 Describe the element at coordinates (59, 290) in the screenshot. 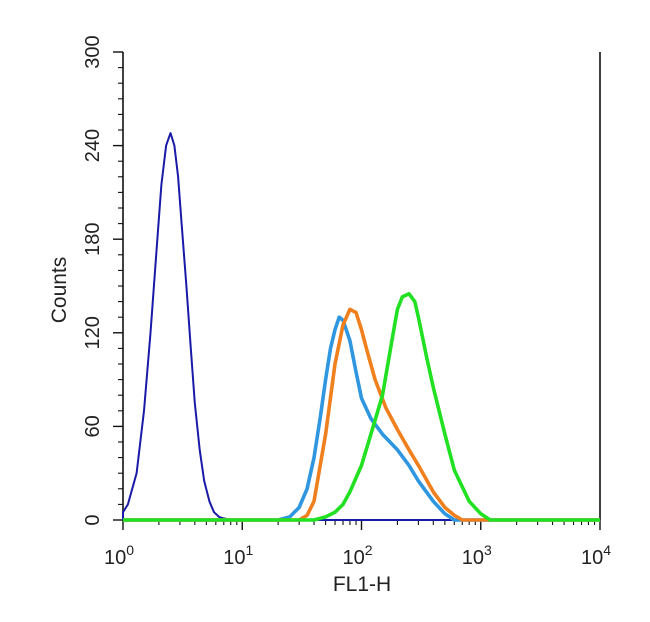

I see `y-axis-label: Counts` at that location.